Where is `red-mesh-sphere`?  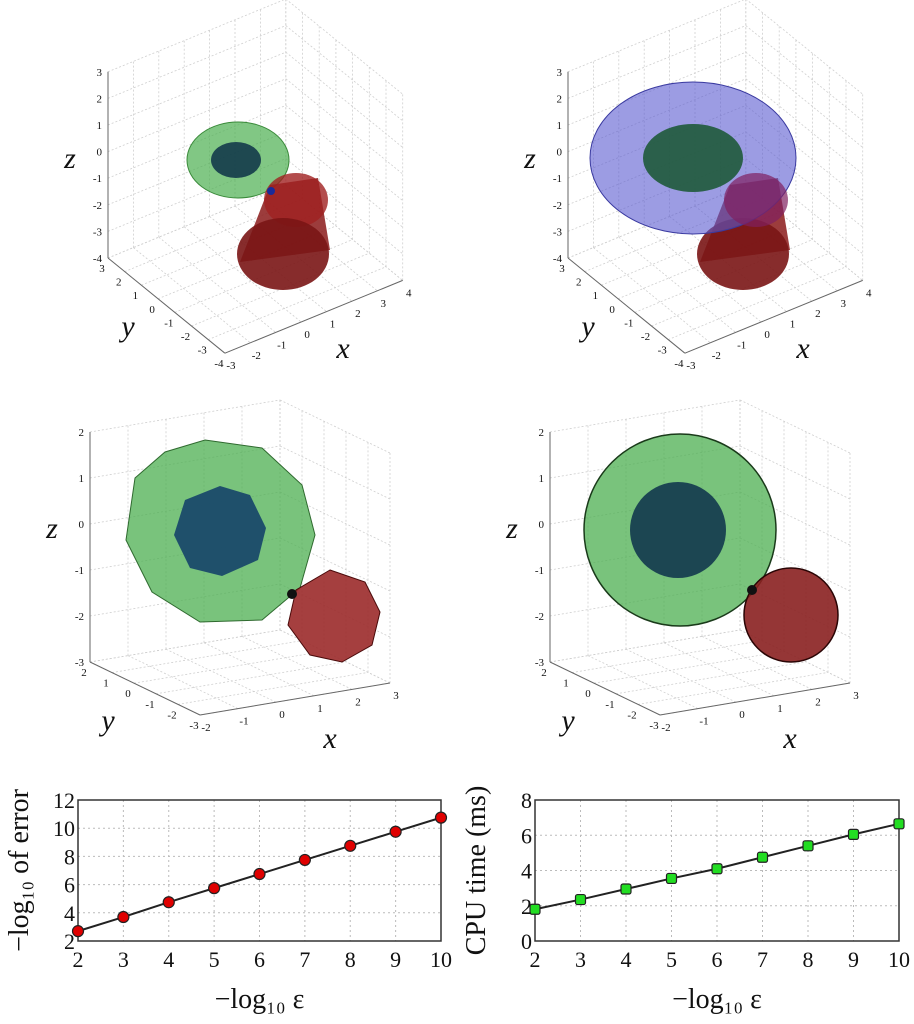 red-mesh-sphere is located at coordinates (334, 616).